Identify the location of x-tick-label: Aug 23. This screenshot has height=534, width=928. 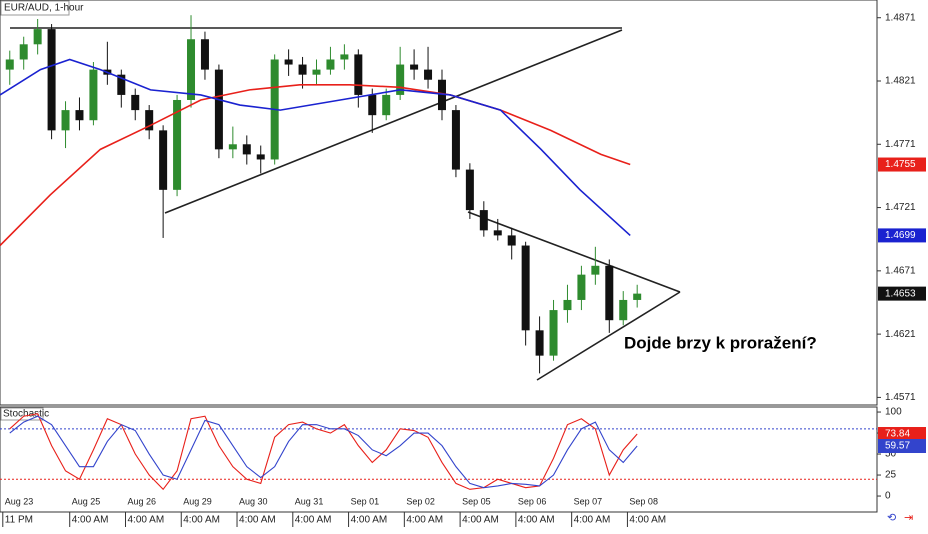
(19, 501).